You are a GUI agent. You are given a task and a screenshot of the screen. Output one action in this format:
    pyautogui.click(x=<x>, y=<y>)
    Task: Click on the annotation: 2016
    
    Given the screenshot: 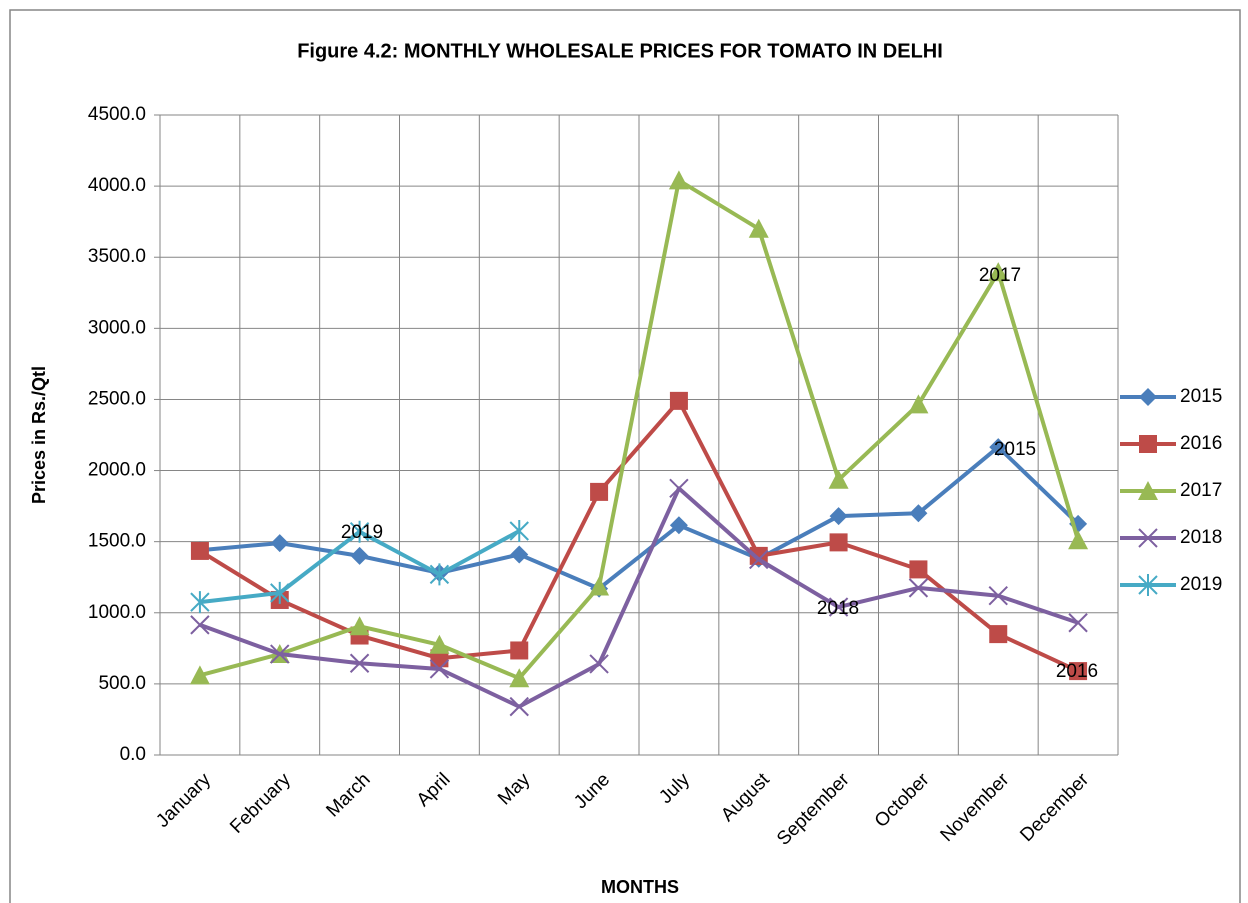 What is the action you would take?
    pyautogui.click(x=1077, y=671)
    